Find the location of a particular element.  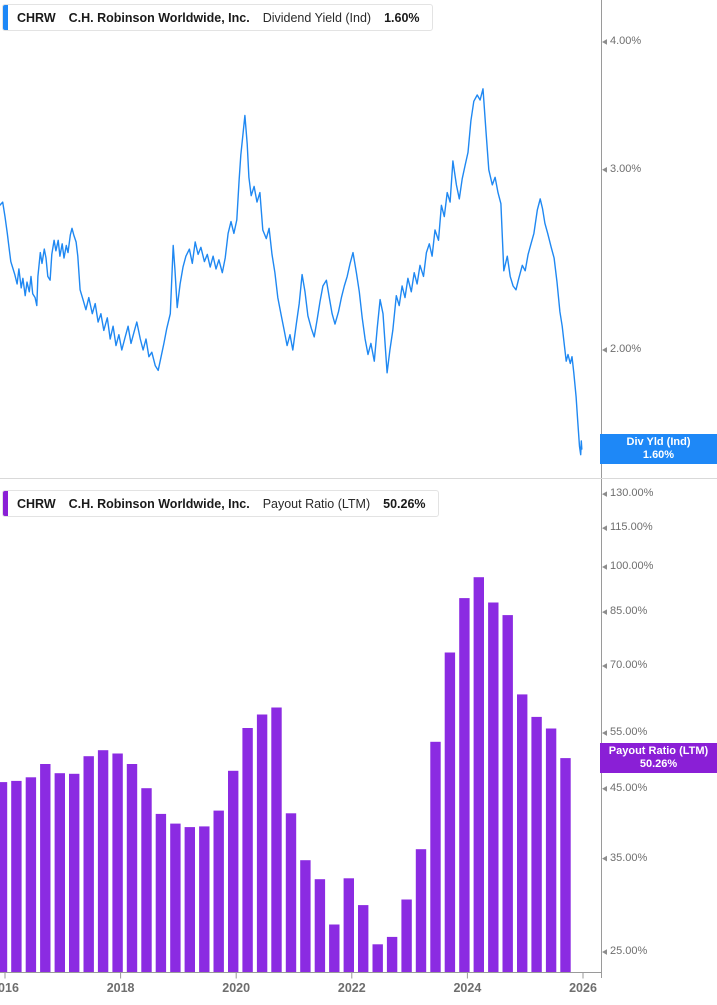

payout-ratio-last-value-badge: Payout Ratio (LTM) 50.26% is located at coordinates (658, 758).